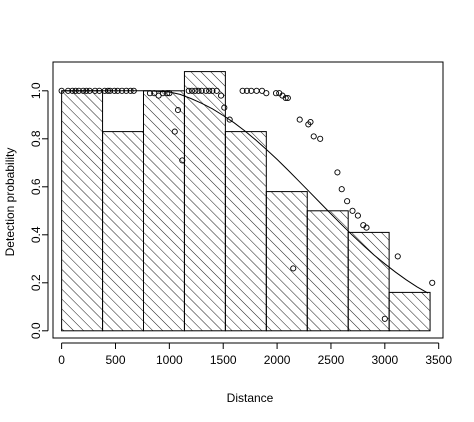 The height and width of the screenshot is (422, 474). What do you see at coordinates (36, 138) in the screenshot?
I see `y-tick-label: 0.8` at bounding box center [36, 138].